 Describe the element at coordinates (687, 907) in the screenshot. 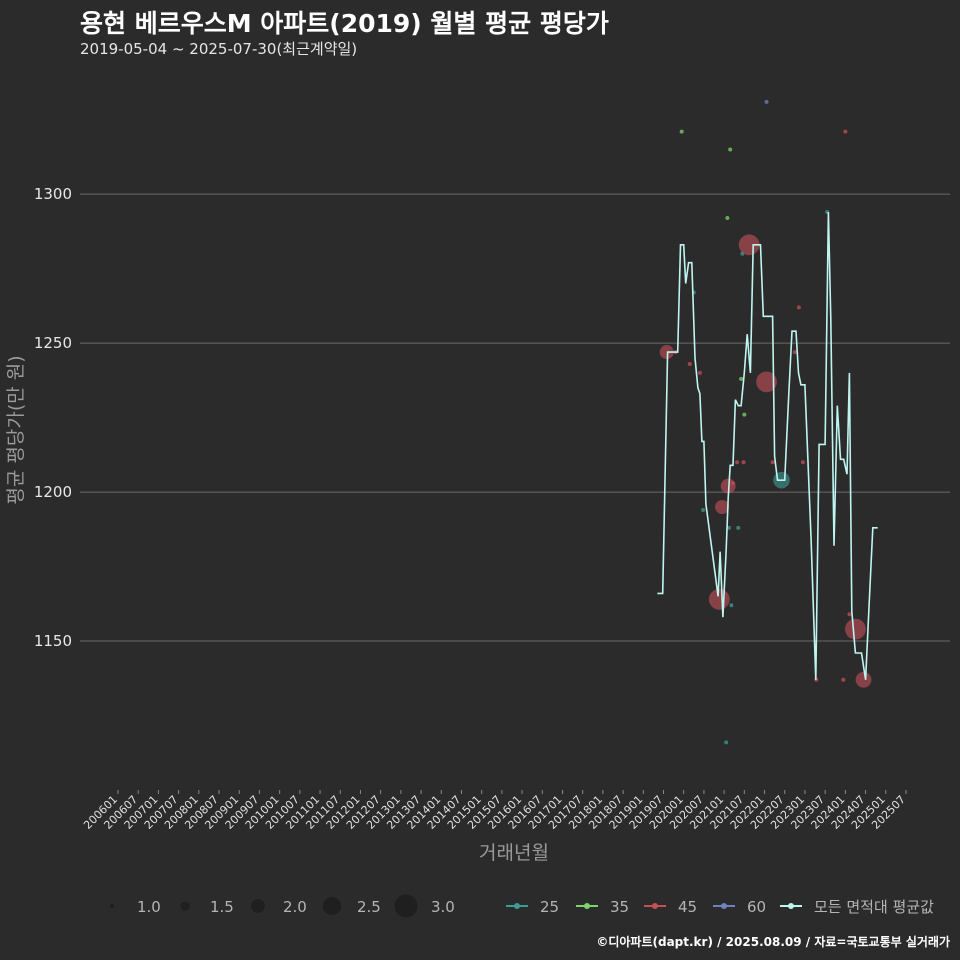

I see `color-legend-label: 45` at that location.